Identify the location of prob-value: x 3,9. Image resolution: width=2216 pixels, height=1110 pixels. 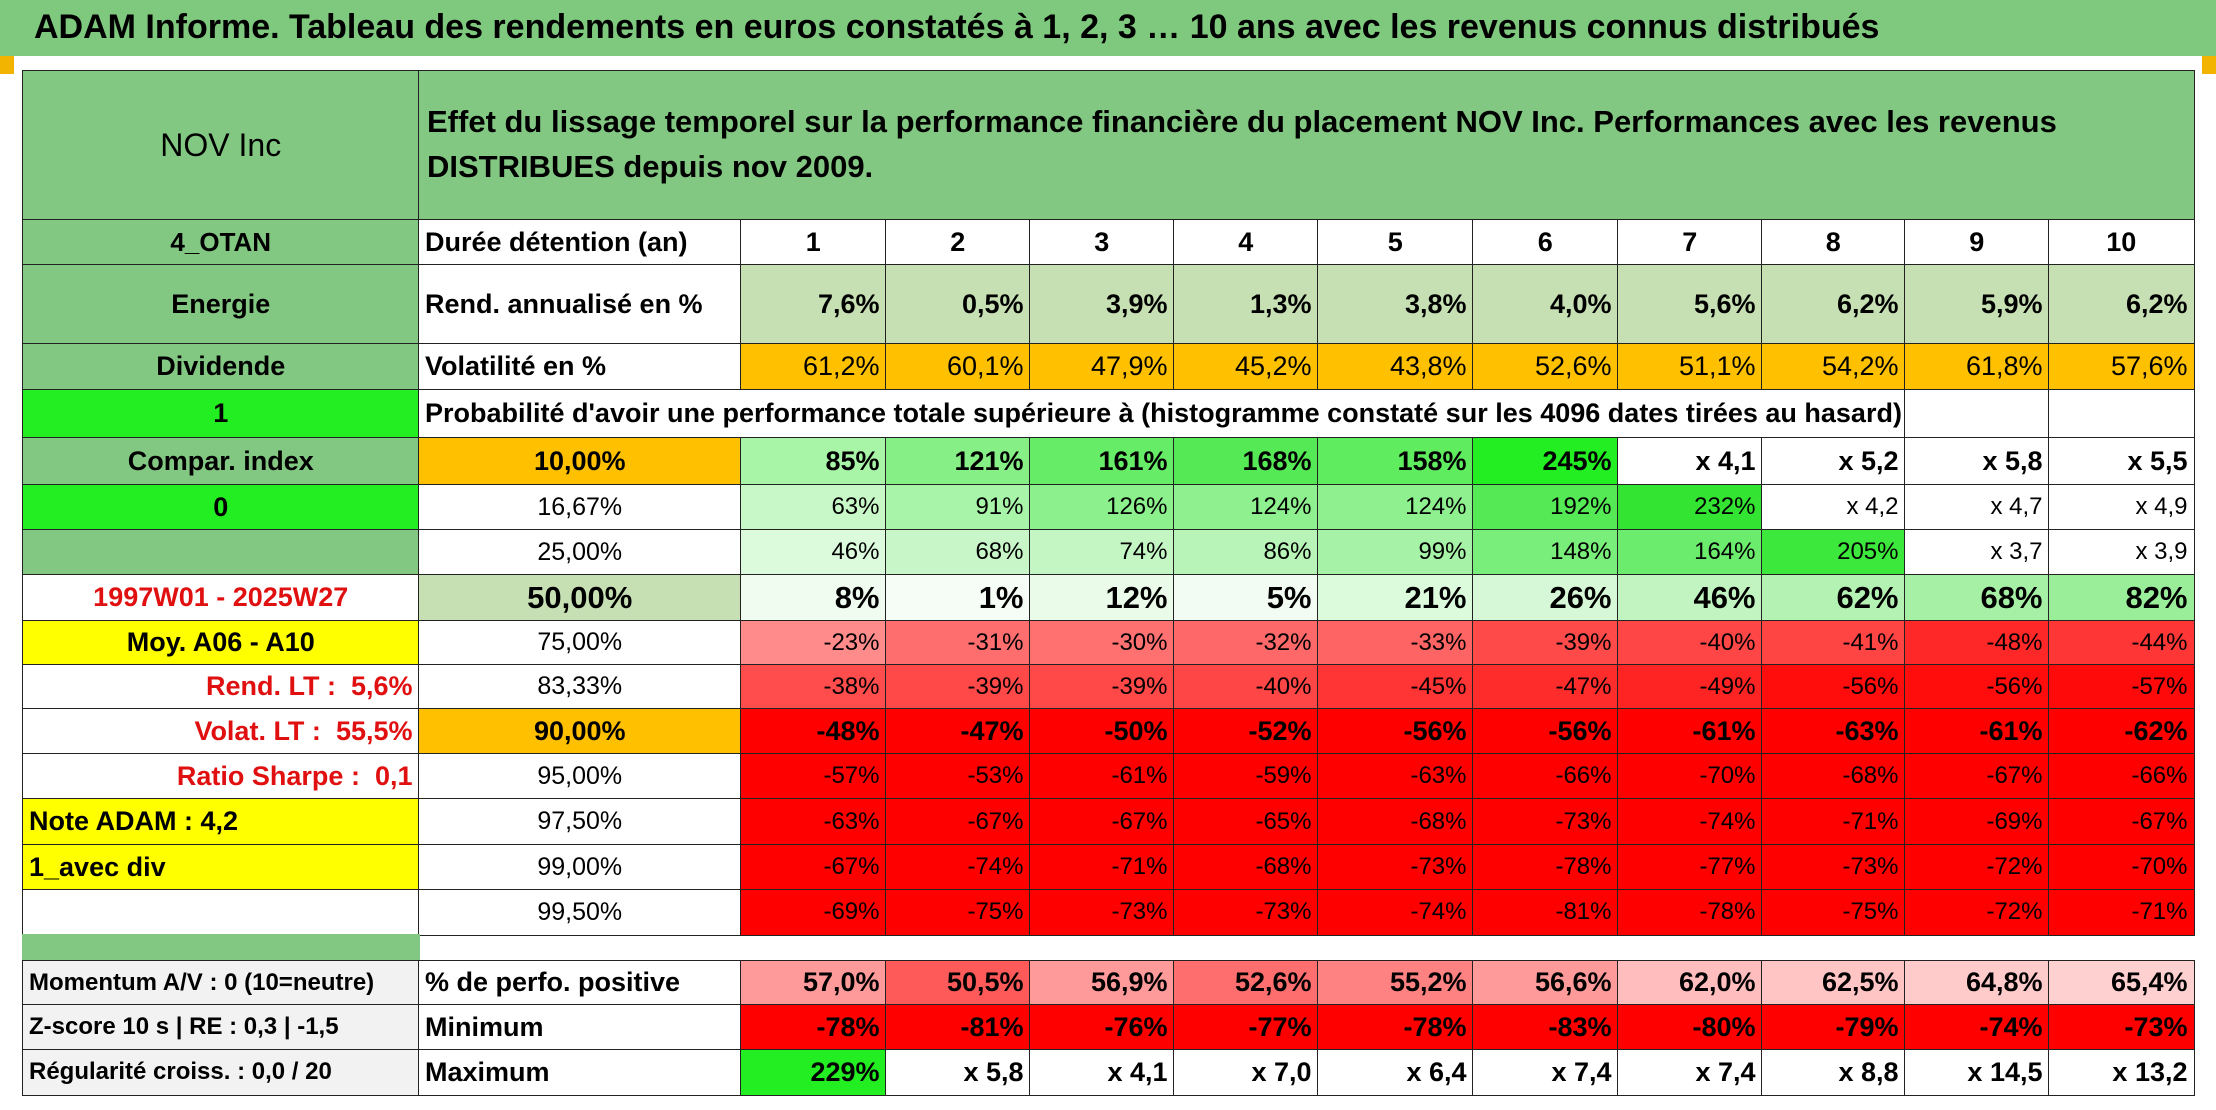
(2121, 552).